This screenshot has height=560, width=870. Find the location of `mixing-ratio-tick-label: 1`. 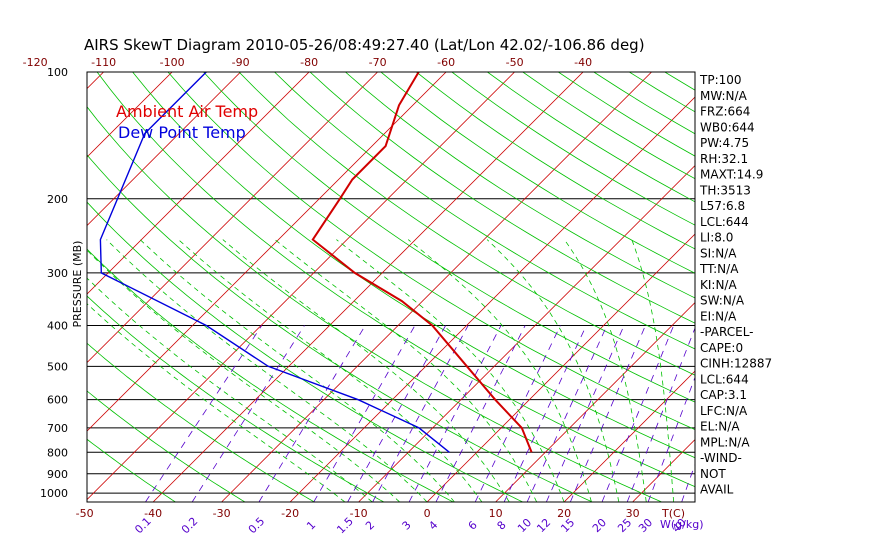

mixing-ratio-tick-label: 1 is located at coordinates (311, 525).